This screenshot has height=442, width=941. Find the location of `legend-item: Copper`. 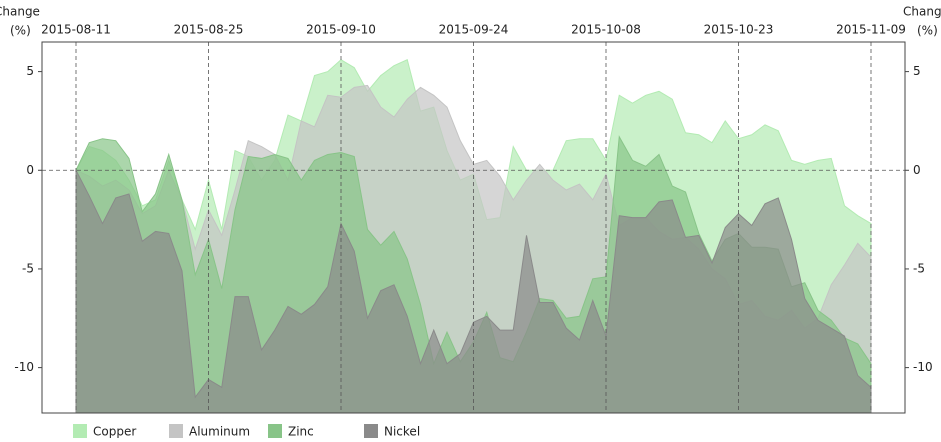

legend-item: Copper is located at coordinates (104, 431).